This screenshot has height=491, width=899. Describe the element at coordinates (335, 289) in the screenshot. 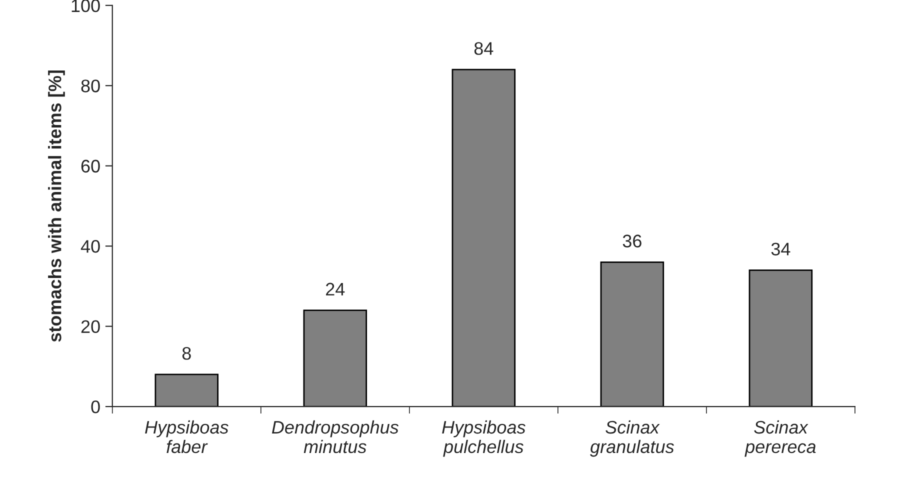

I see `data-label: 24` at that location.